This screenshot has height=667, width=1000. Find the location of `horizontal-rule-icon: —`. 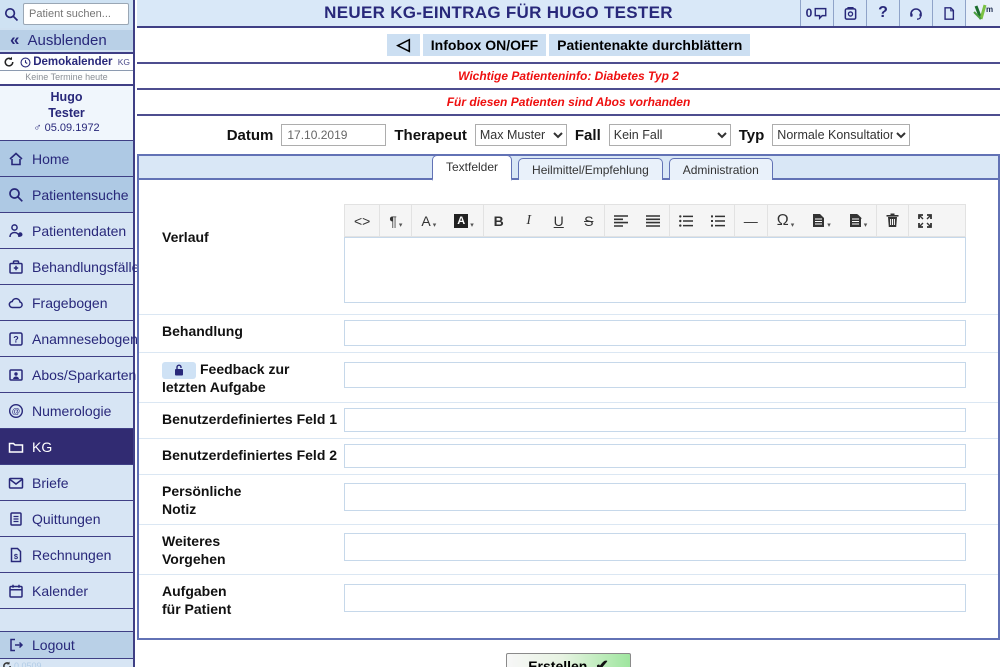

horizontal-rule-icon: — is located at coordinates (750, 220).